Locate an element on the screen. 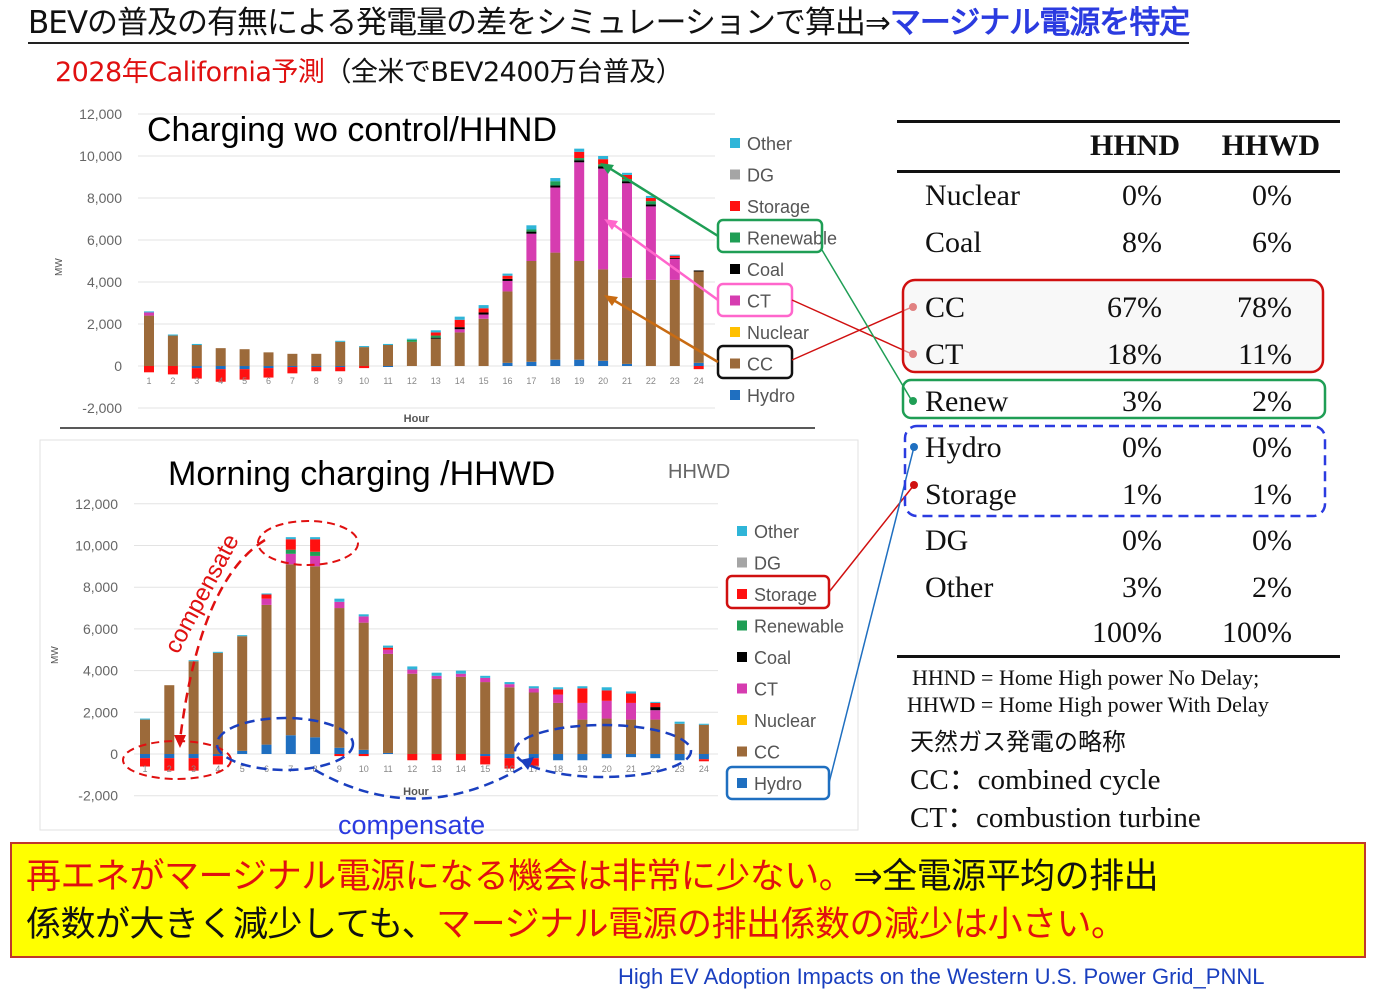 The width and height of the screenshot is (1400, 993). red-compensate-arrowhead is located at coordinates (180, 741).